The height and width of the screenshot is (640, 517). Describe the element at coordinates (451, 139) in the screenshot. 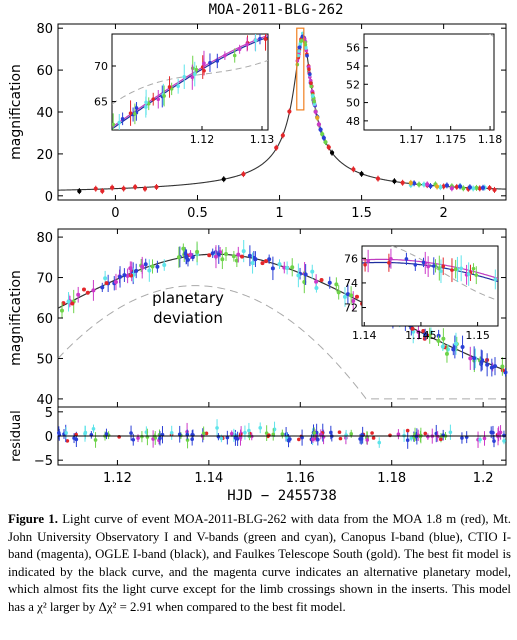

I see `inset-x-tick-label: 1.175` at that location.